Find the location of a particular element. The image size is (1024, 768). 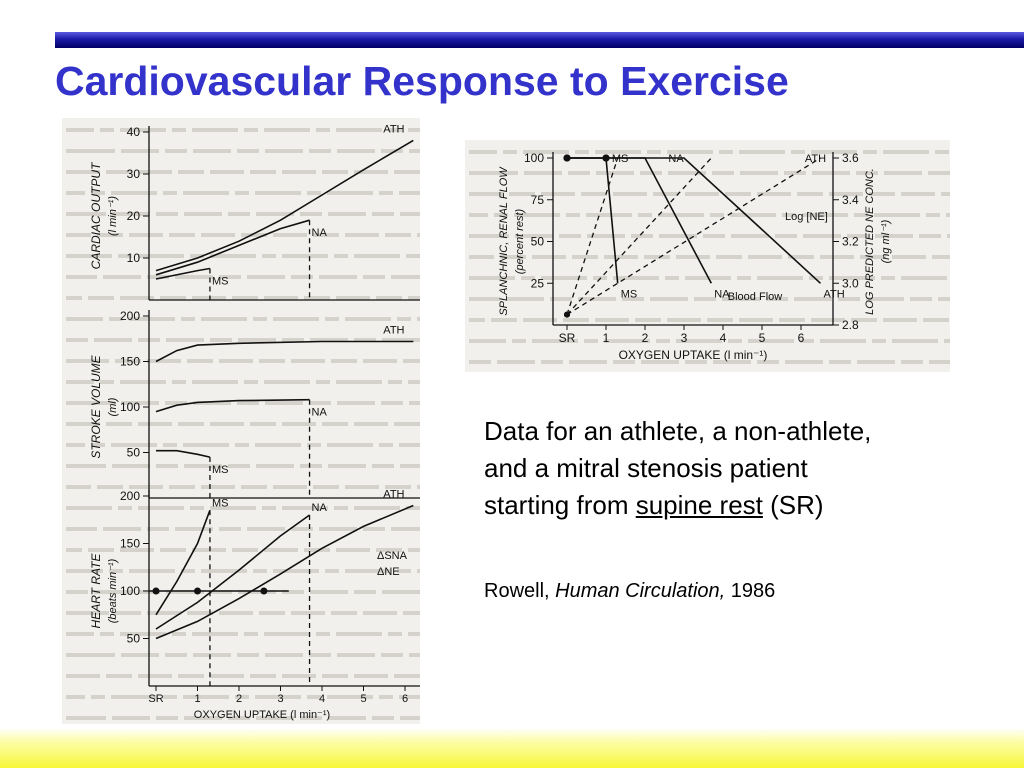

legend-entry: ΔSNA is located at coordinates (392, 556).